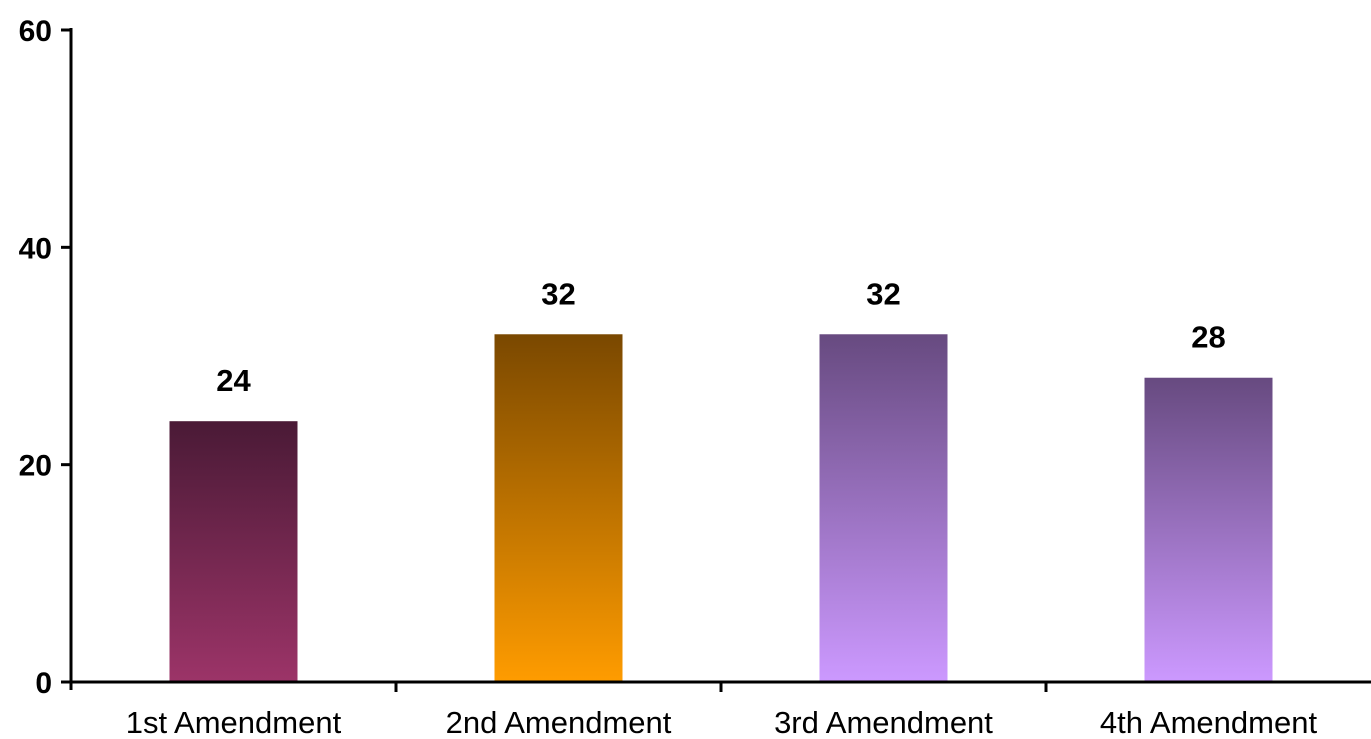 The height and width of the screenshot is (739, 1371). What do you see at coordinates (35, 31) in the screenshot?
I see `y-tick-label: 60` at bounding box center [35, 31].